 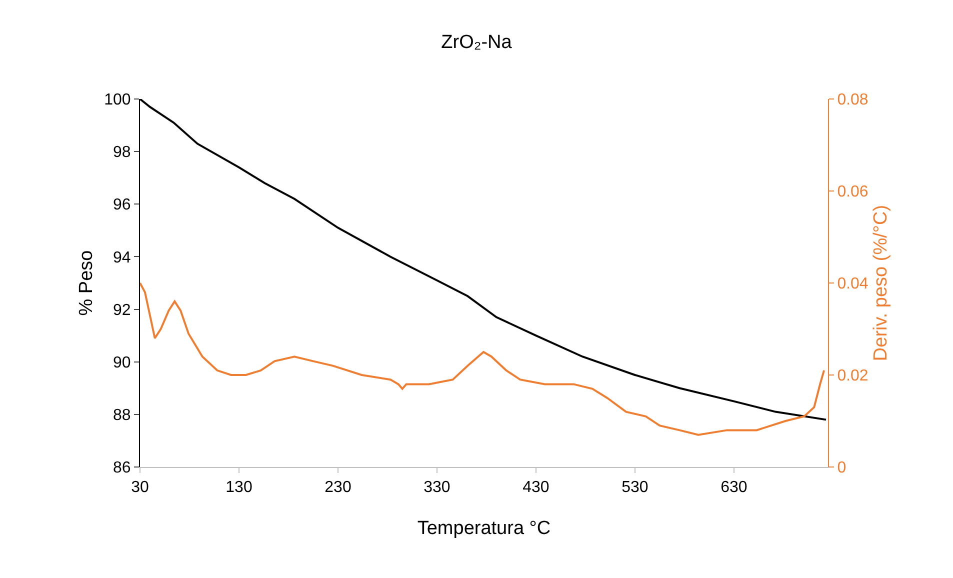 What do you see at coordinates (239, 487) in the screenshot?
I see `x-tick-label: 130` at bounding box center [239, 487].